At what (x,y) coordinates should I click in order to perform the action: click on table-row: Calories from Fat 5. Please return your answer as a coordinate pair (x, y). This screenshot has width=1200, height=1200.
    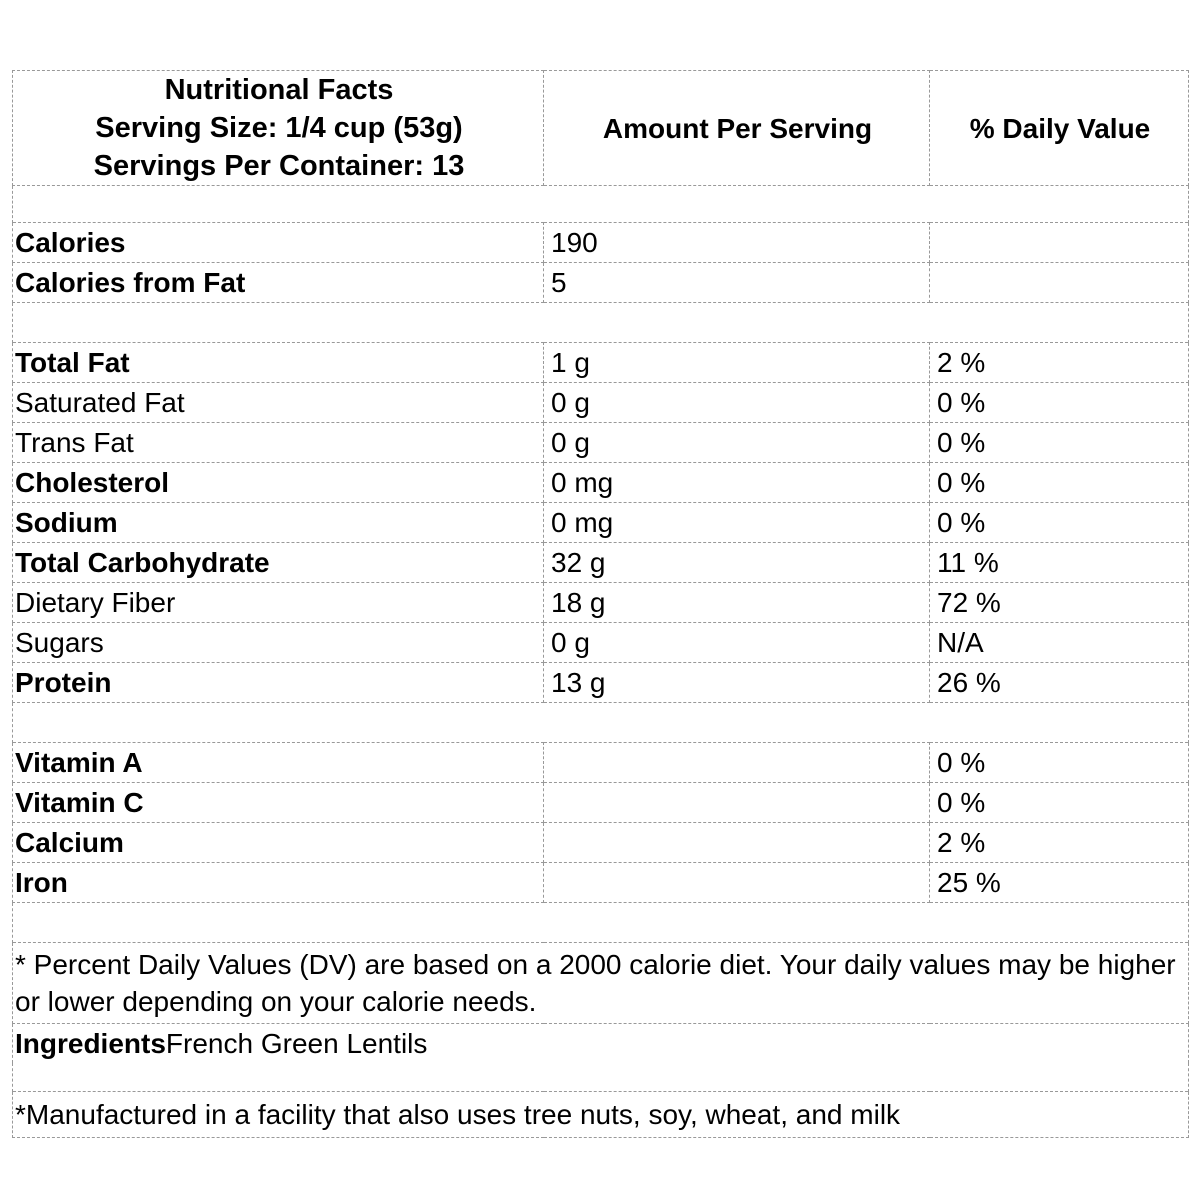
    Looking at the image, I should click on (600, 282).